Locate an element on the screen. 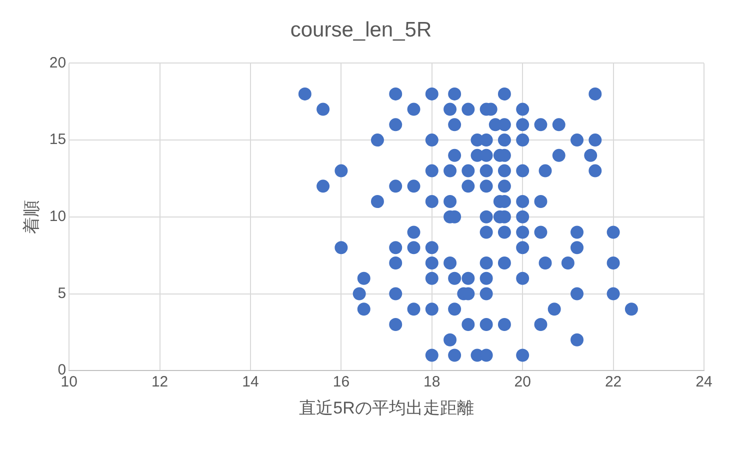 This screenshot has width=742, height=451. x-tick-label: 22 is located at coordinates (613, 382).